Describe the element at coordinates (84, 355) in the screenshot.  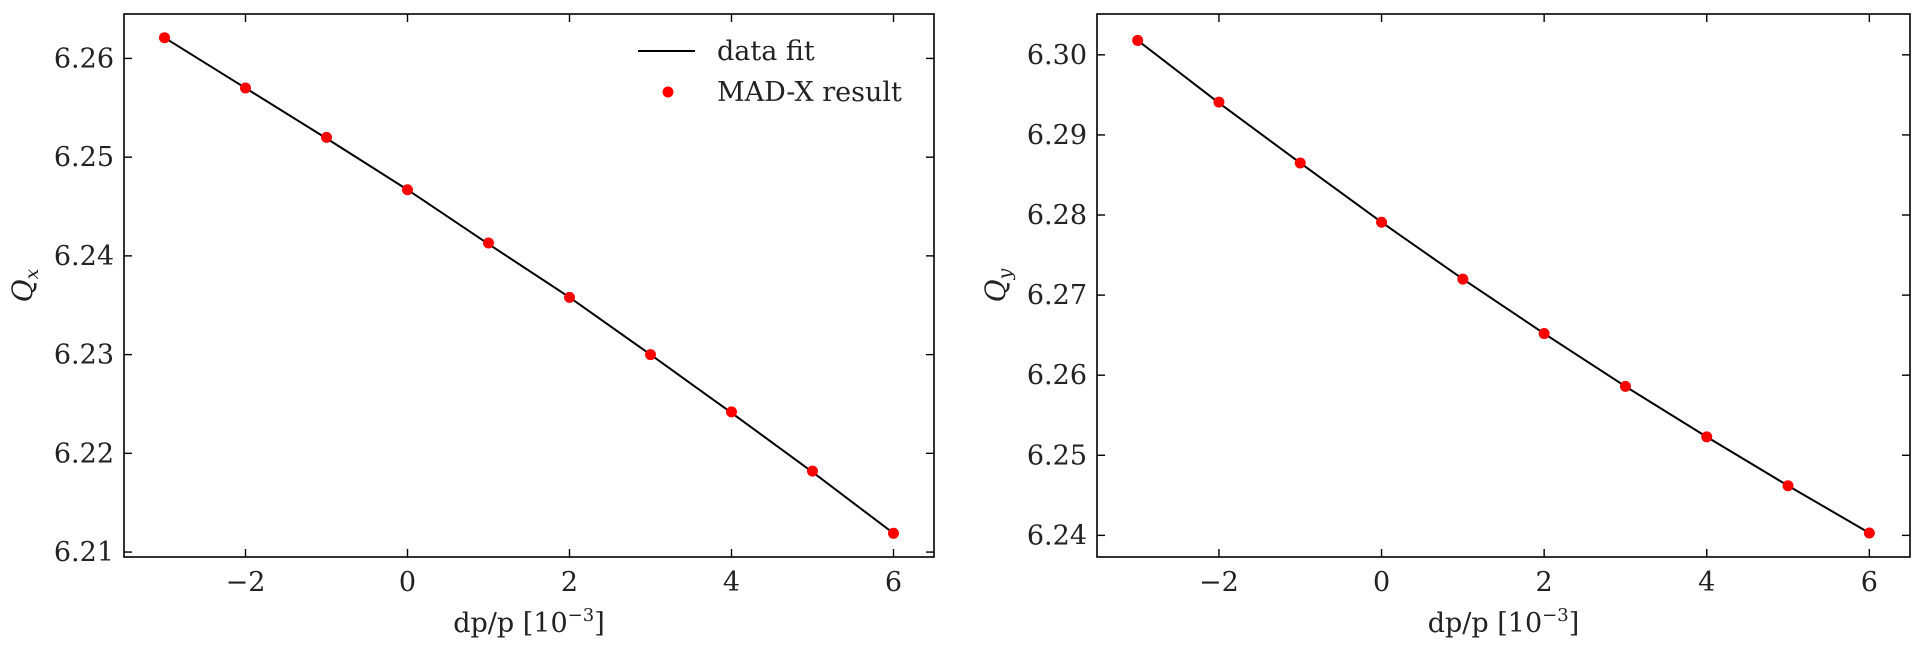
I see `y-tick-label: 6.23` at that location.